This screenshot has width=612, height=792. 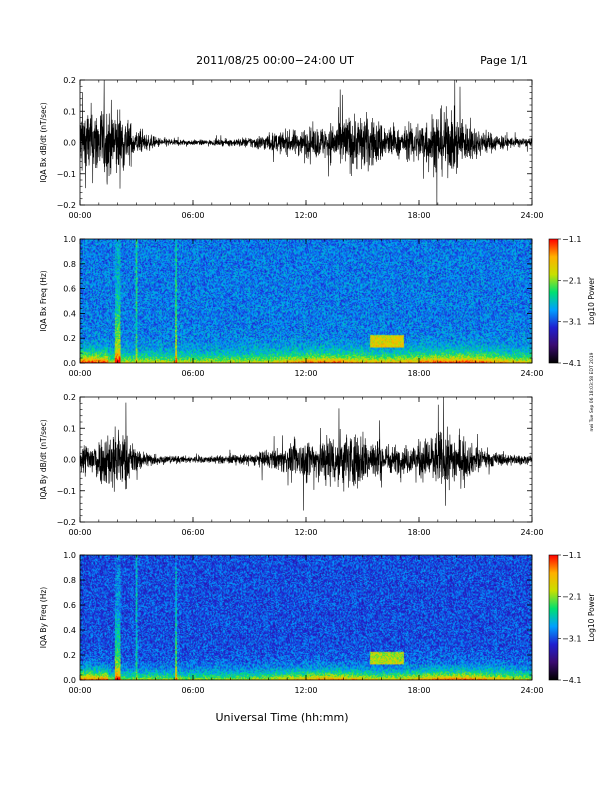 I want to click on bx_spectrogram-colorbar, so click(x=553, y=301).